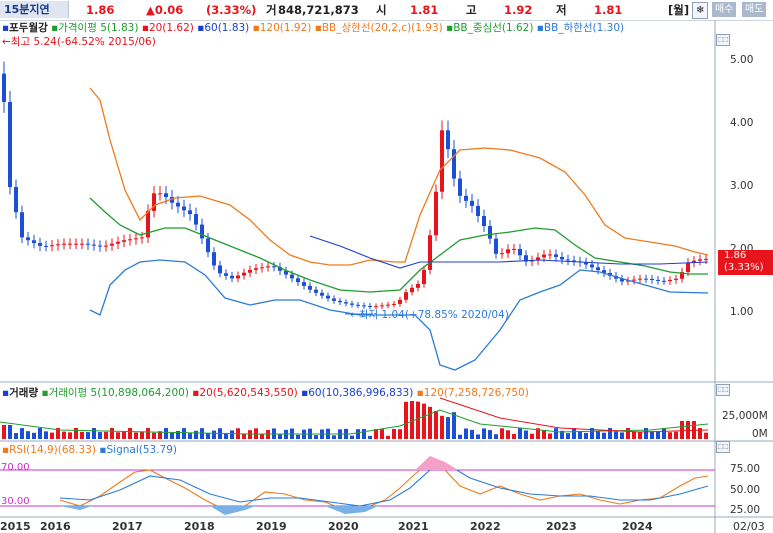  What do you see at coordinates (745, 469) in the screenshot?
I see `rsi-tick-75: 75.00` at bounding box center [745, 469].